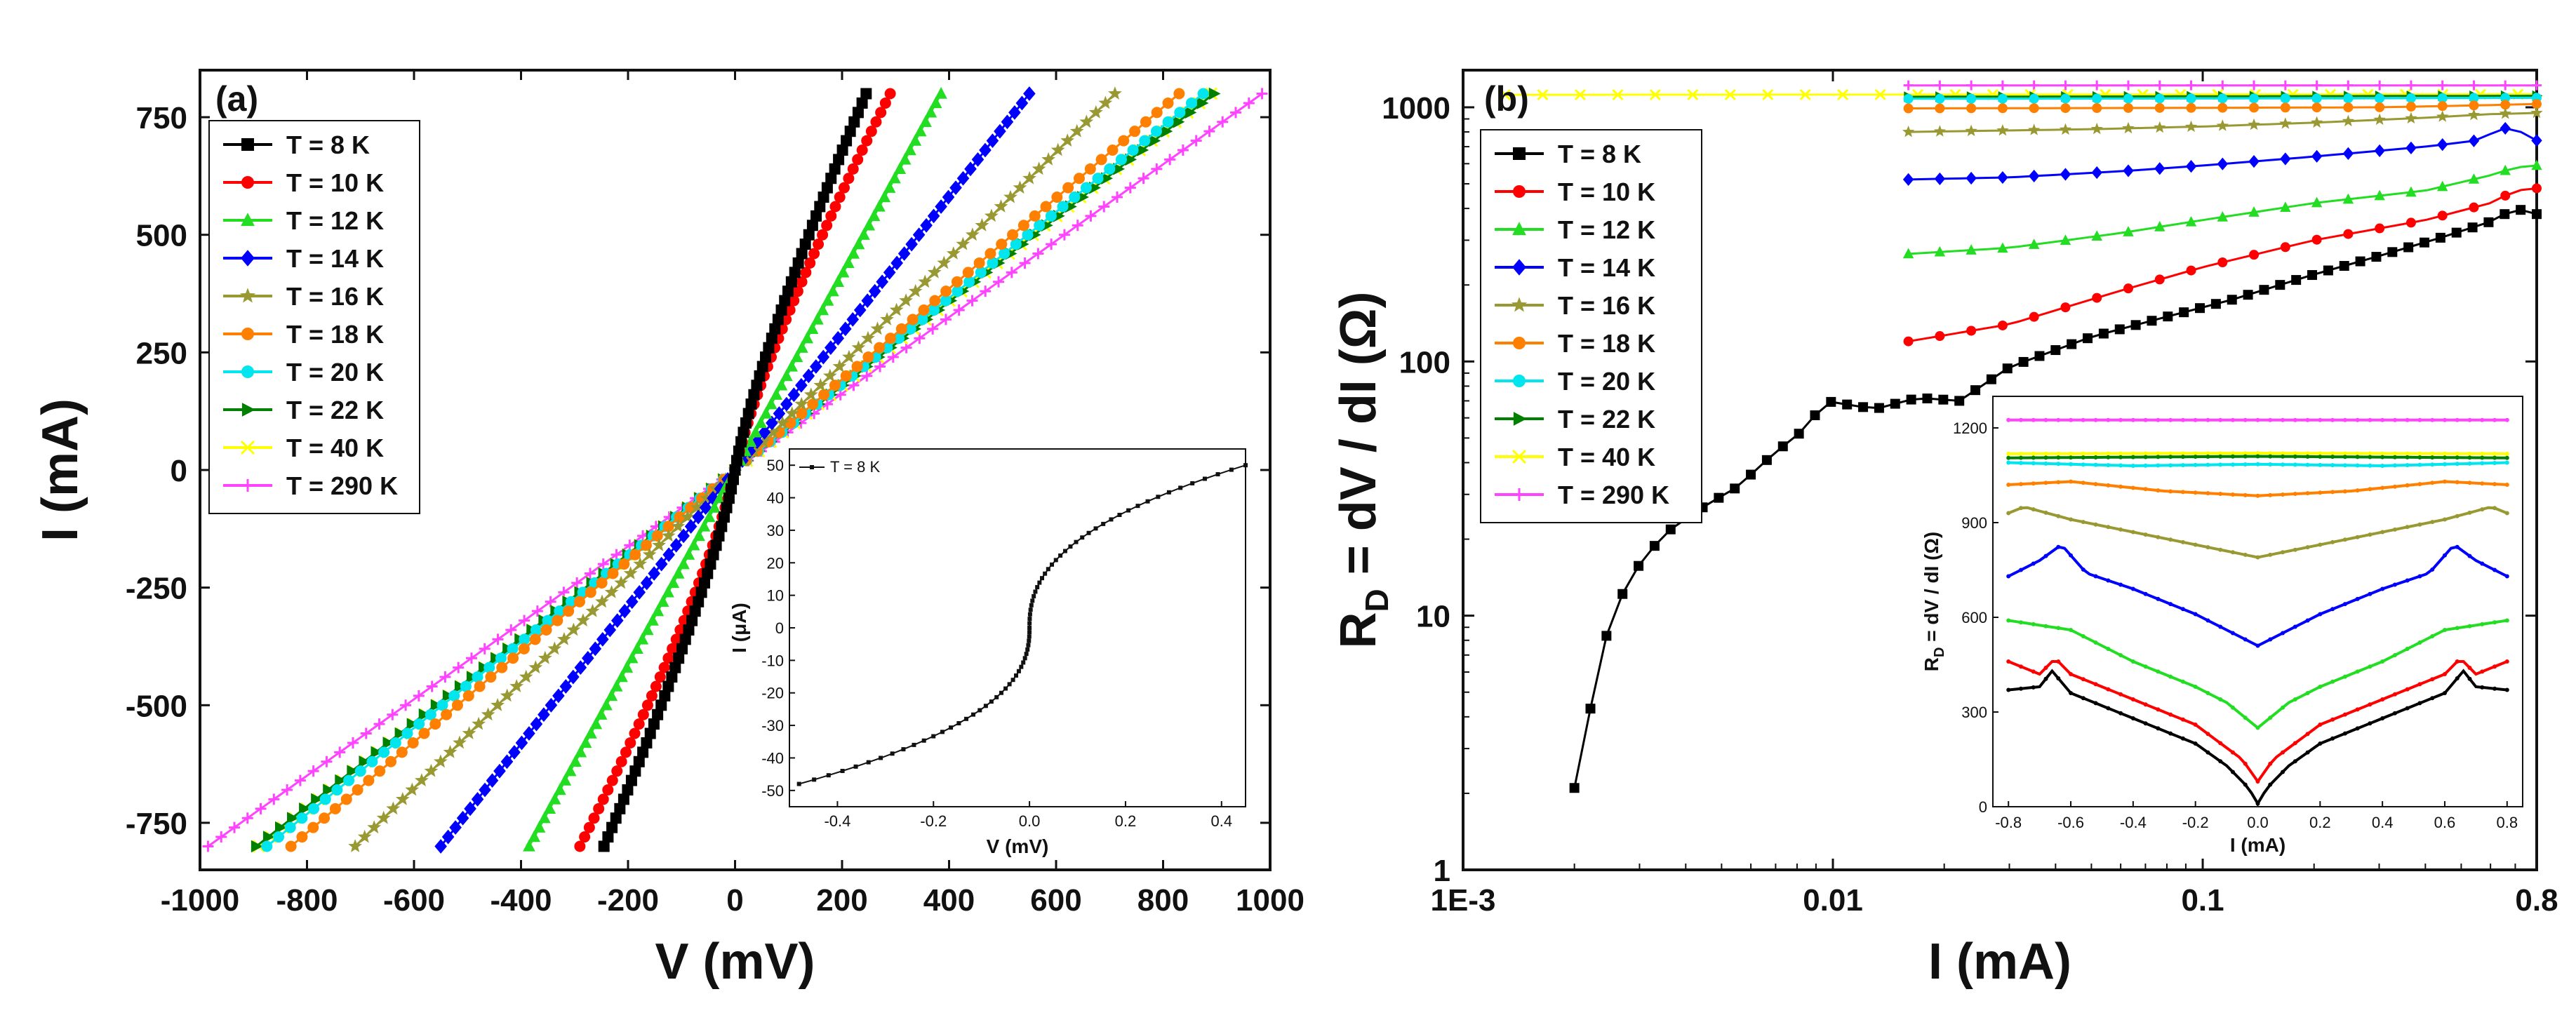 The image size is (2576, 1034). I want to click on legend-label: T = 20 K, so click(1606, 381).